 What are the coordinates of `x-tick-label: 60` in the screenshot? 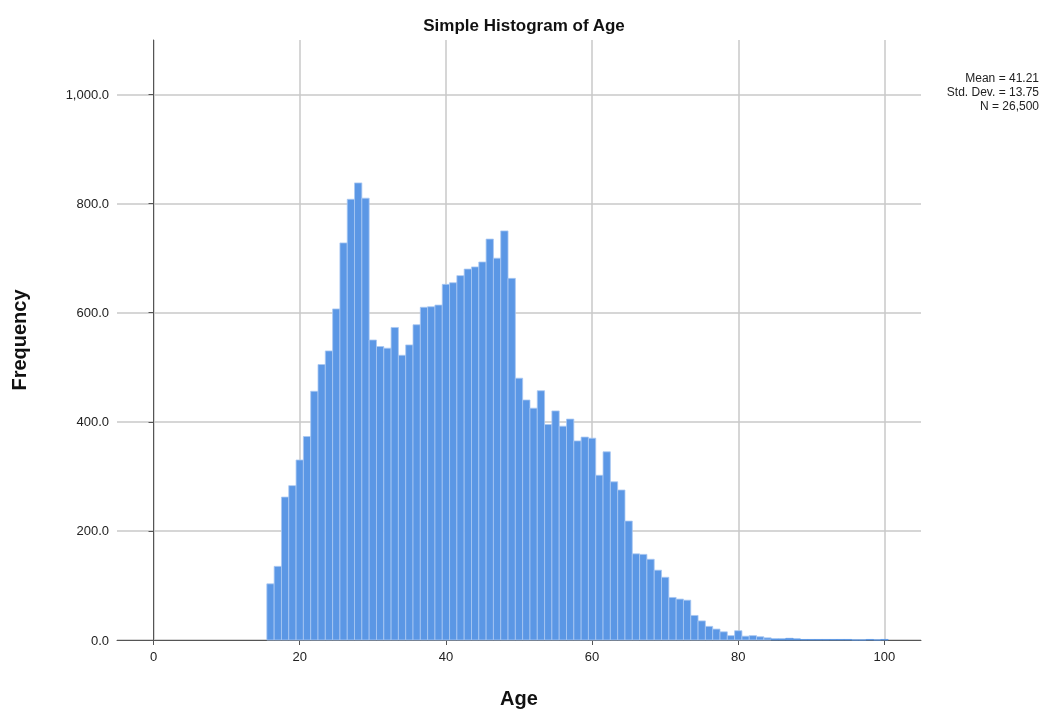 It's located at (592, 656).